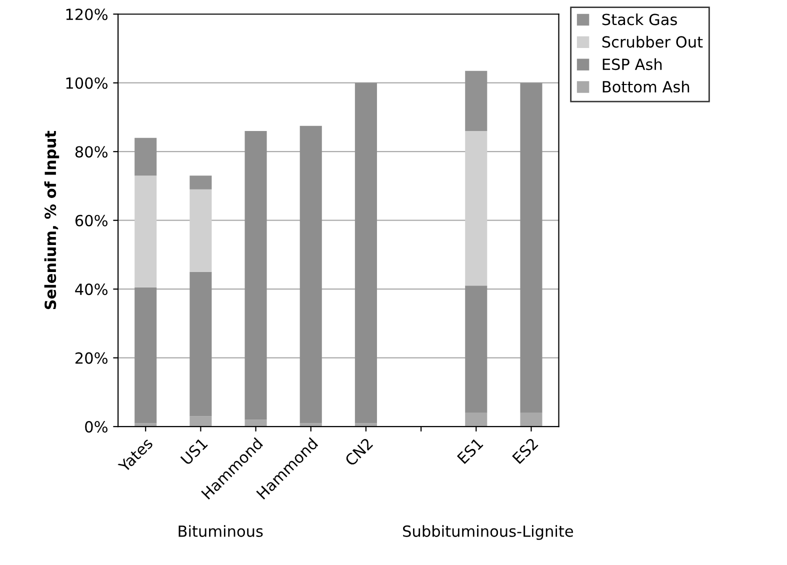 The image size is (787, 565). Describe the element at coordinates (52, 220) in the screenshot. I see `y-axis-title: Selenium, % of Input` at that location.